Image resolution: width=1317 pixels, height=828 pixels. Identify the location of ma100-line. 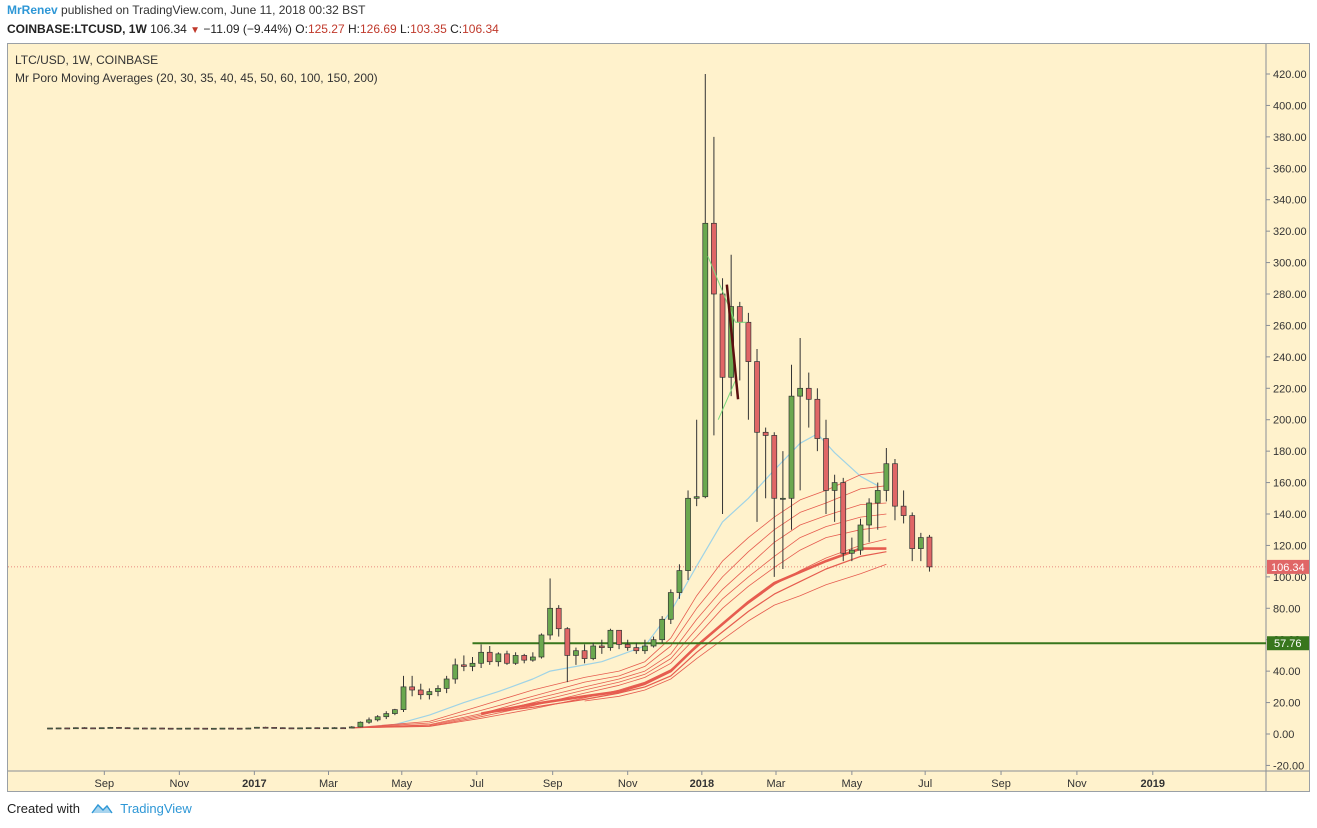
(683, 631).